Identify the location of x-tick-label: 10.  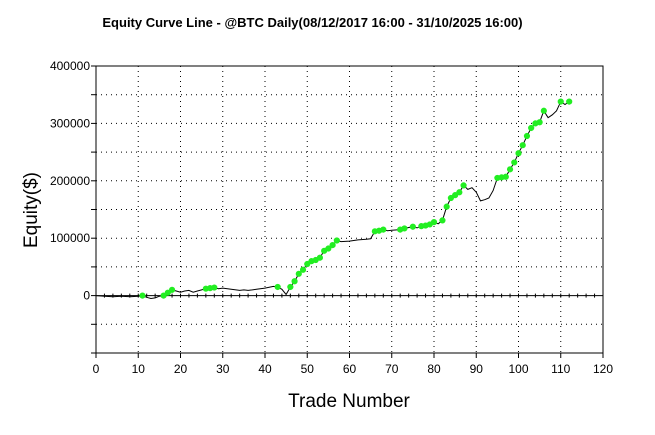
(139, 369).